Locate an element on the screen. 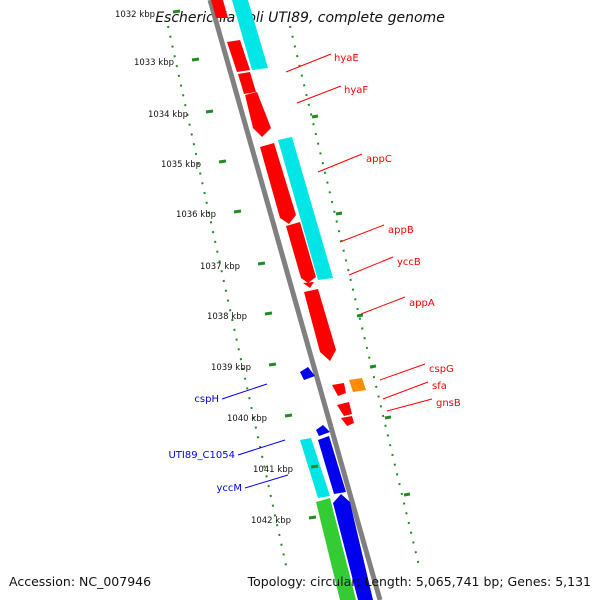 The width and height of the screenshot is (600, 600). gene-label: hyaE is located at coordinates (346, 58).